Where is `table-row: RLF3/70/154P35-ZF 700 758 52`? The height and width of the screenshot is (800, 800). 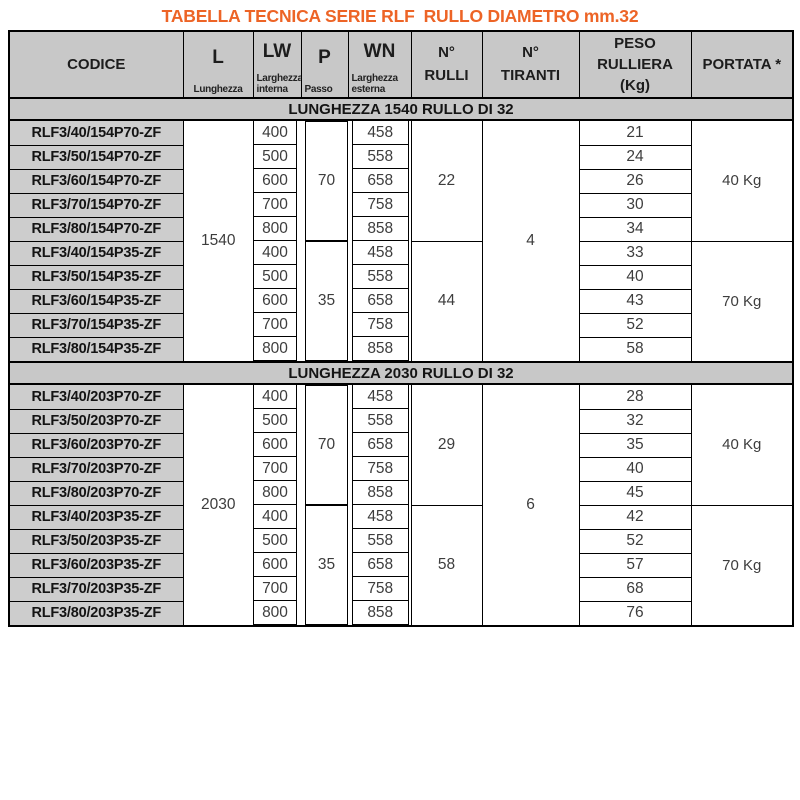 table-row: RLF3/70/154P35-ZF 700 758 52 is located at coordinates (400, 325).